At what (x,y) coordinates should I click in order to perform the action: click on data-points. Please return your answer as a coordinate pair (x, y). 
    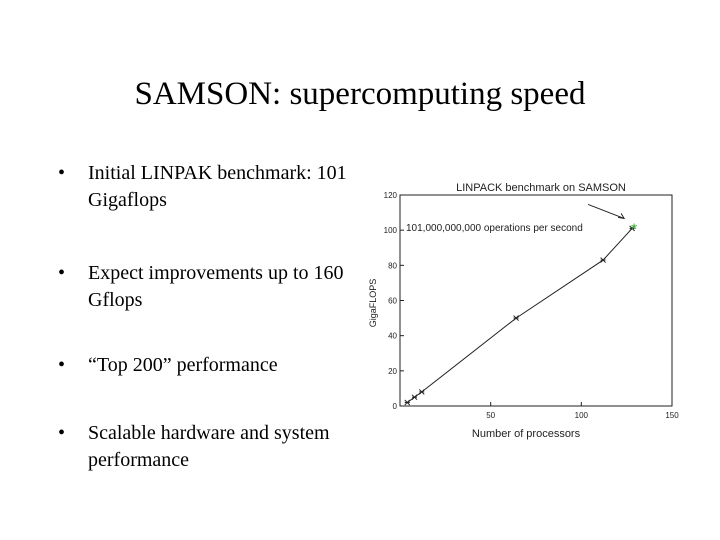
    Looking at the image, I should click on (519, 315).